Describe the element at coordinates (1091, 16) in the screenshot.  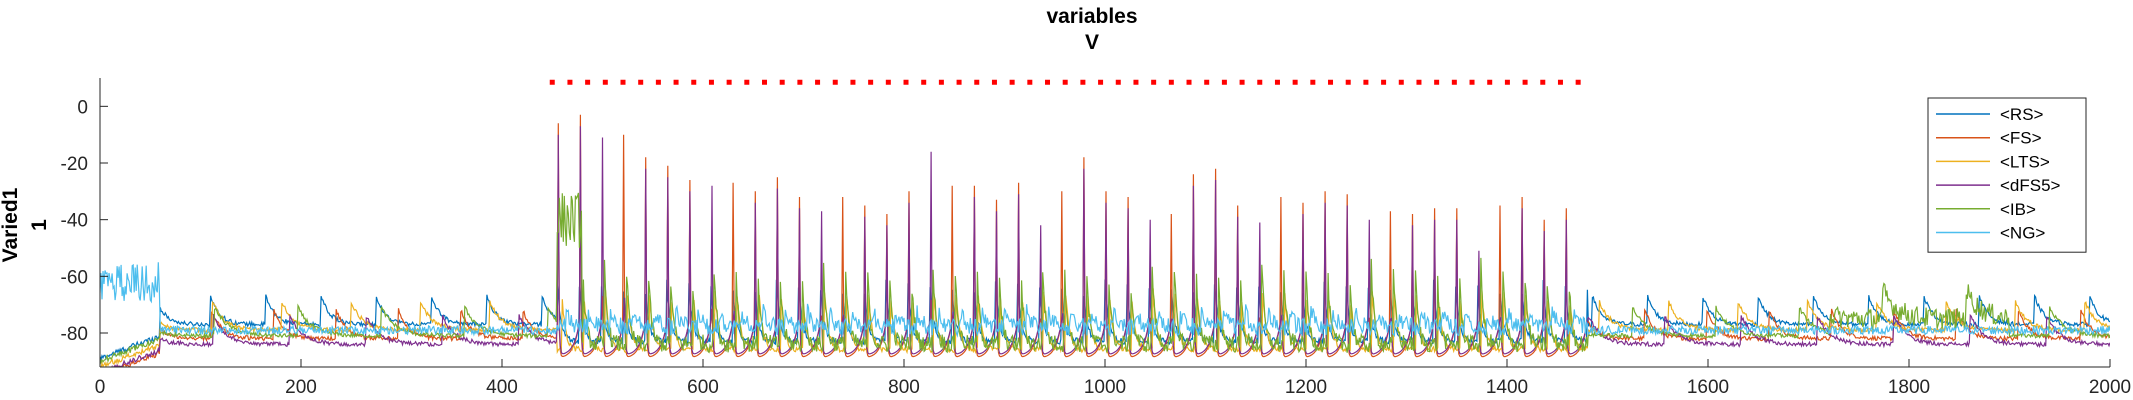
I see `chart-title: variables` at that location.